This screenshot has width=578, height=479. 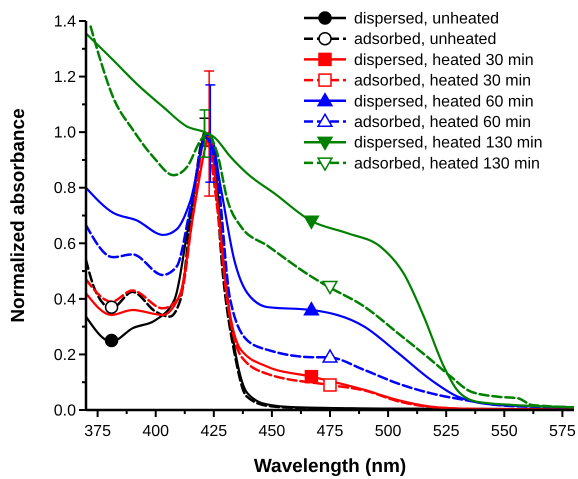 What do you see at coordinates (446, 431) in the screenshot?
I see `x-tick-label: 525` at bounding box center [446, 431].